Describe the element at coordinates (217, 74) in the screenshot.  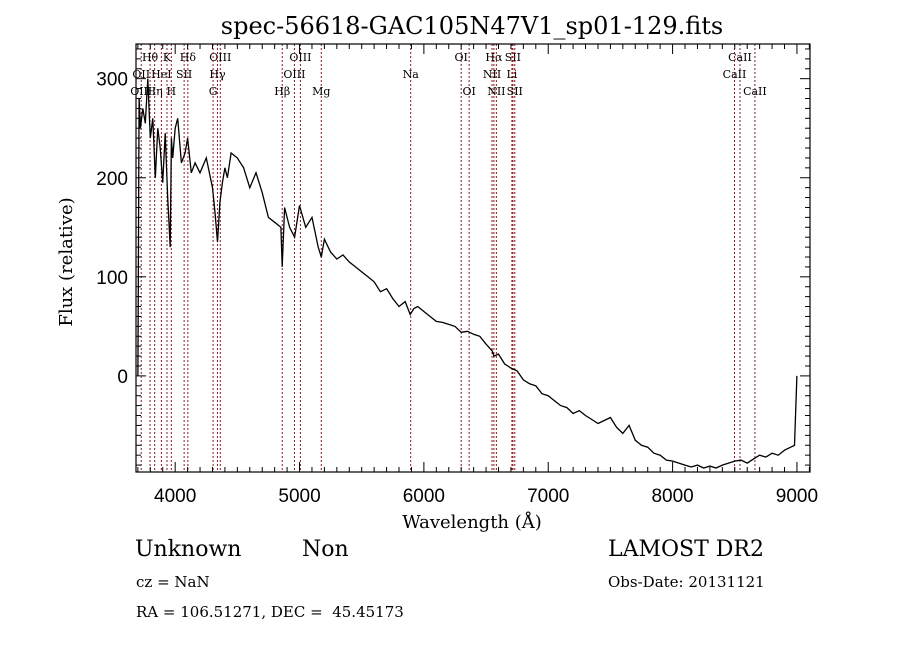
I see `line-label: Hγ` at that location.